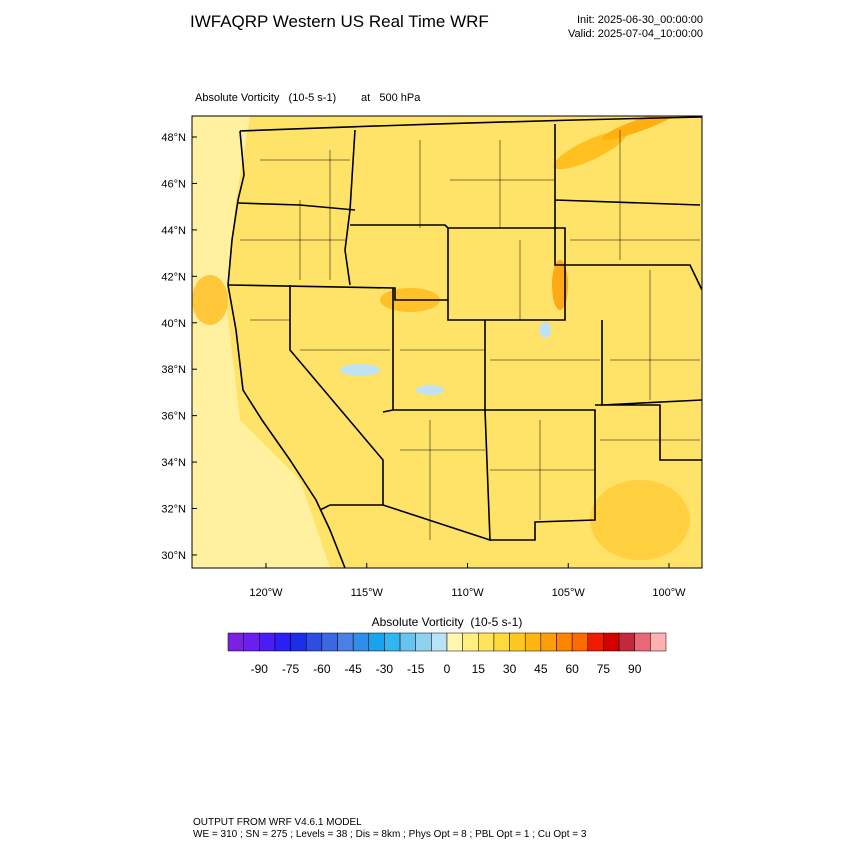 Image resolution: width=850 pixels, height=855 pixels. I want to click on colorbar-label: 15, so click(479, 669).